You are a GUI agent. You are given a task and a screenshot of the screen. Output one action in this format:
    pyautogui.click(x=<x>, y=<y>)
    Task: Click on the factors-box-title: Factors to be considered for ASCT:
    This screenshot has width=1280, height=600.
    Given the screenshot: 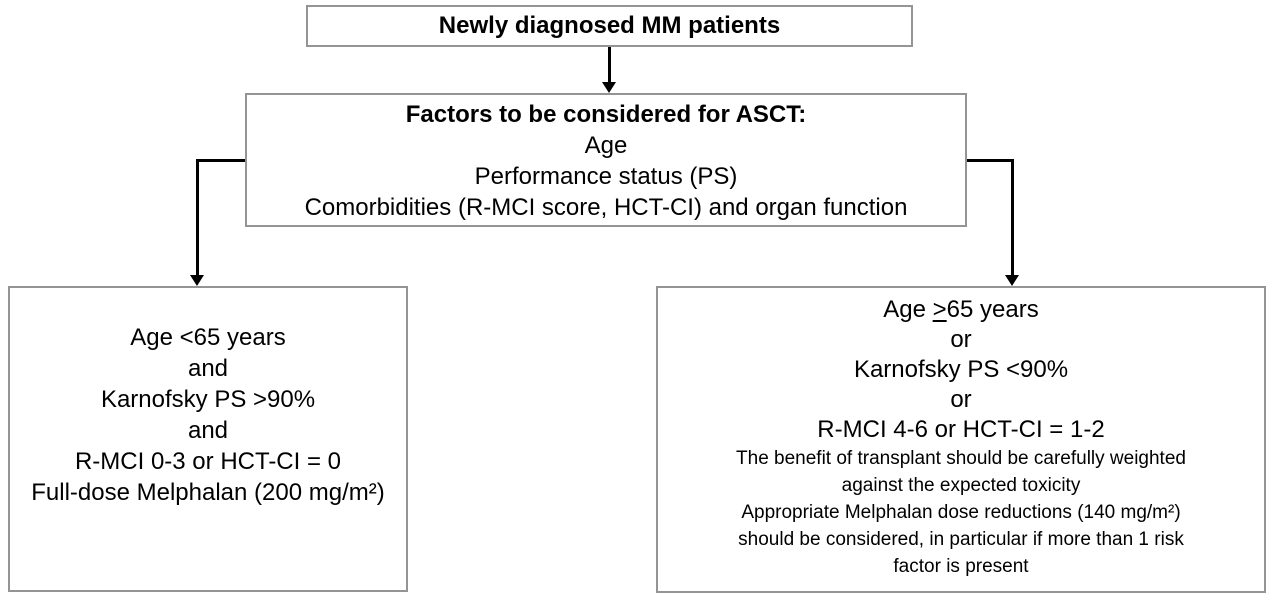 What is the action you would take?
    pyautogui.click(x=606, y=114)
    